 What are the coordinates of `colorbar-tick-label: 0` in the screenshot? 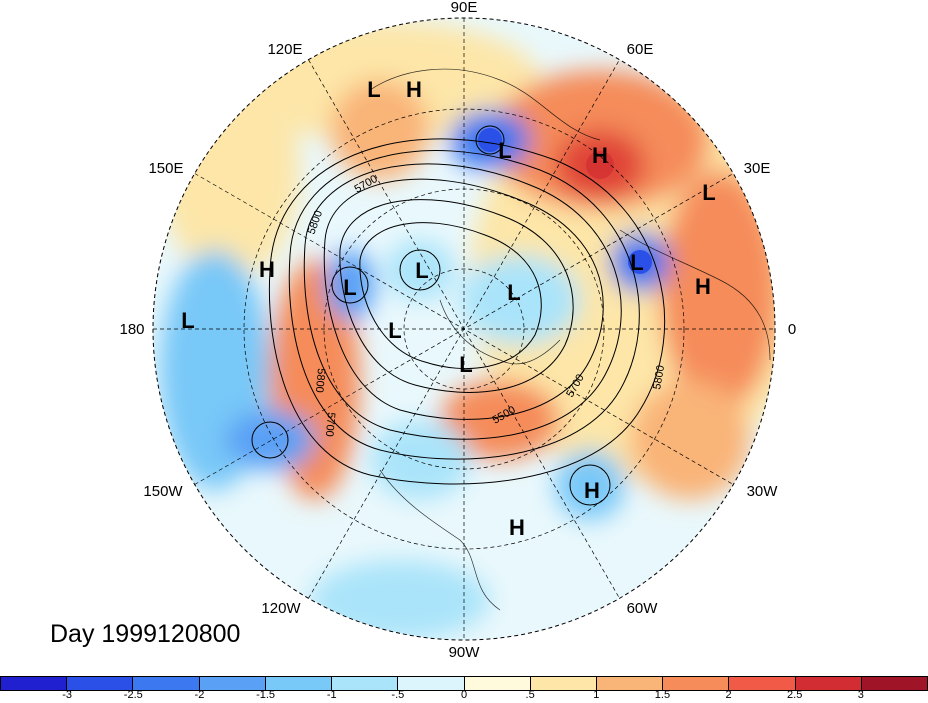 It's located at (464, 695).